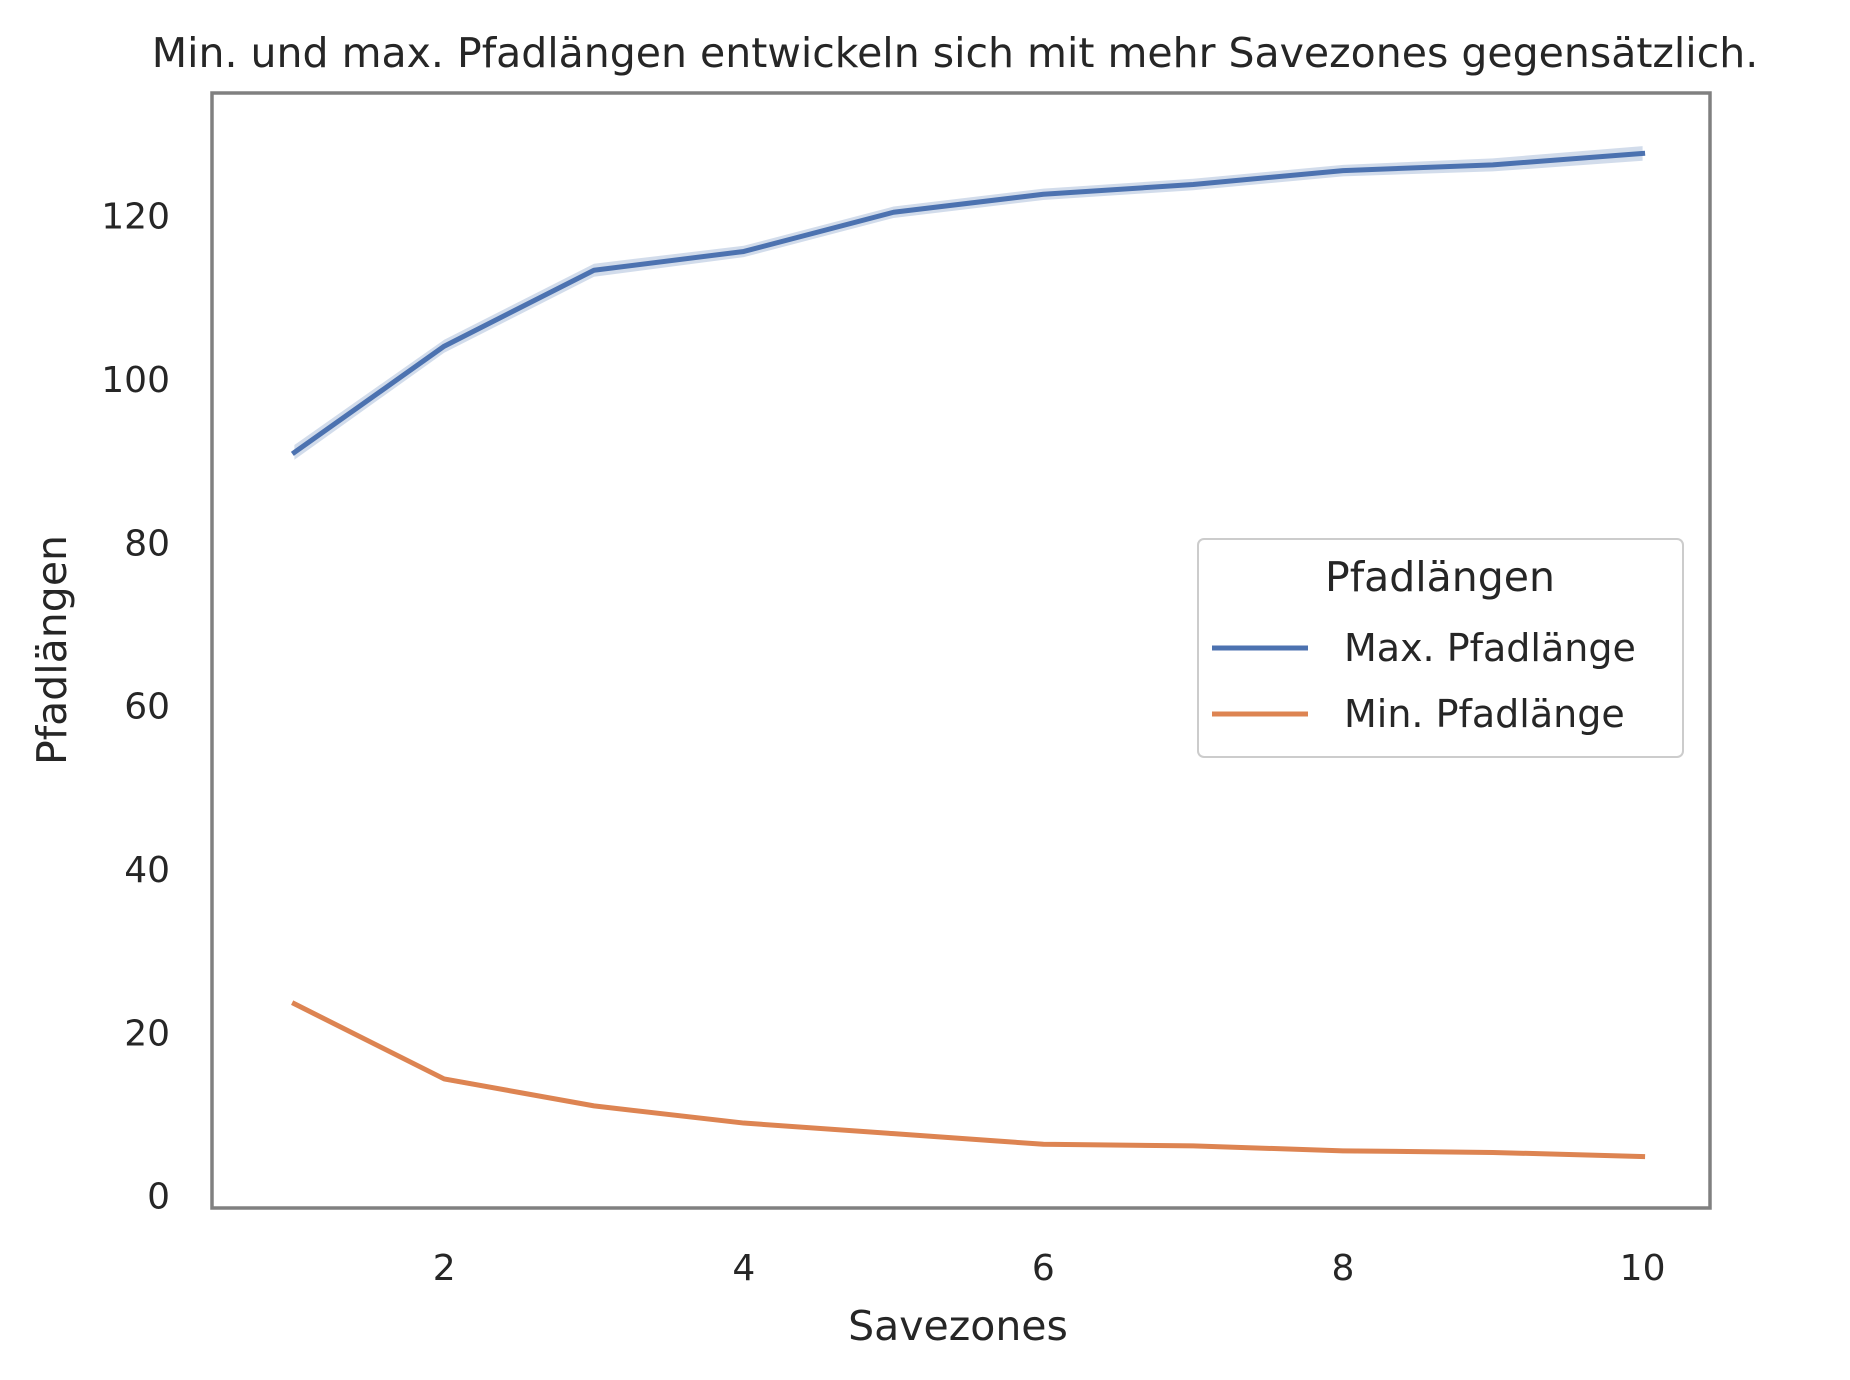 Image resolution: width=1850 pixels, height=1380 pixels. Describe the element at coordinates (958, 1326) in the screenshot. I see `x-axis-label: Savezones` at that location.